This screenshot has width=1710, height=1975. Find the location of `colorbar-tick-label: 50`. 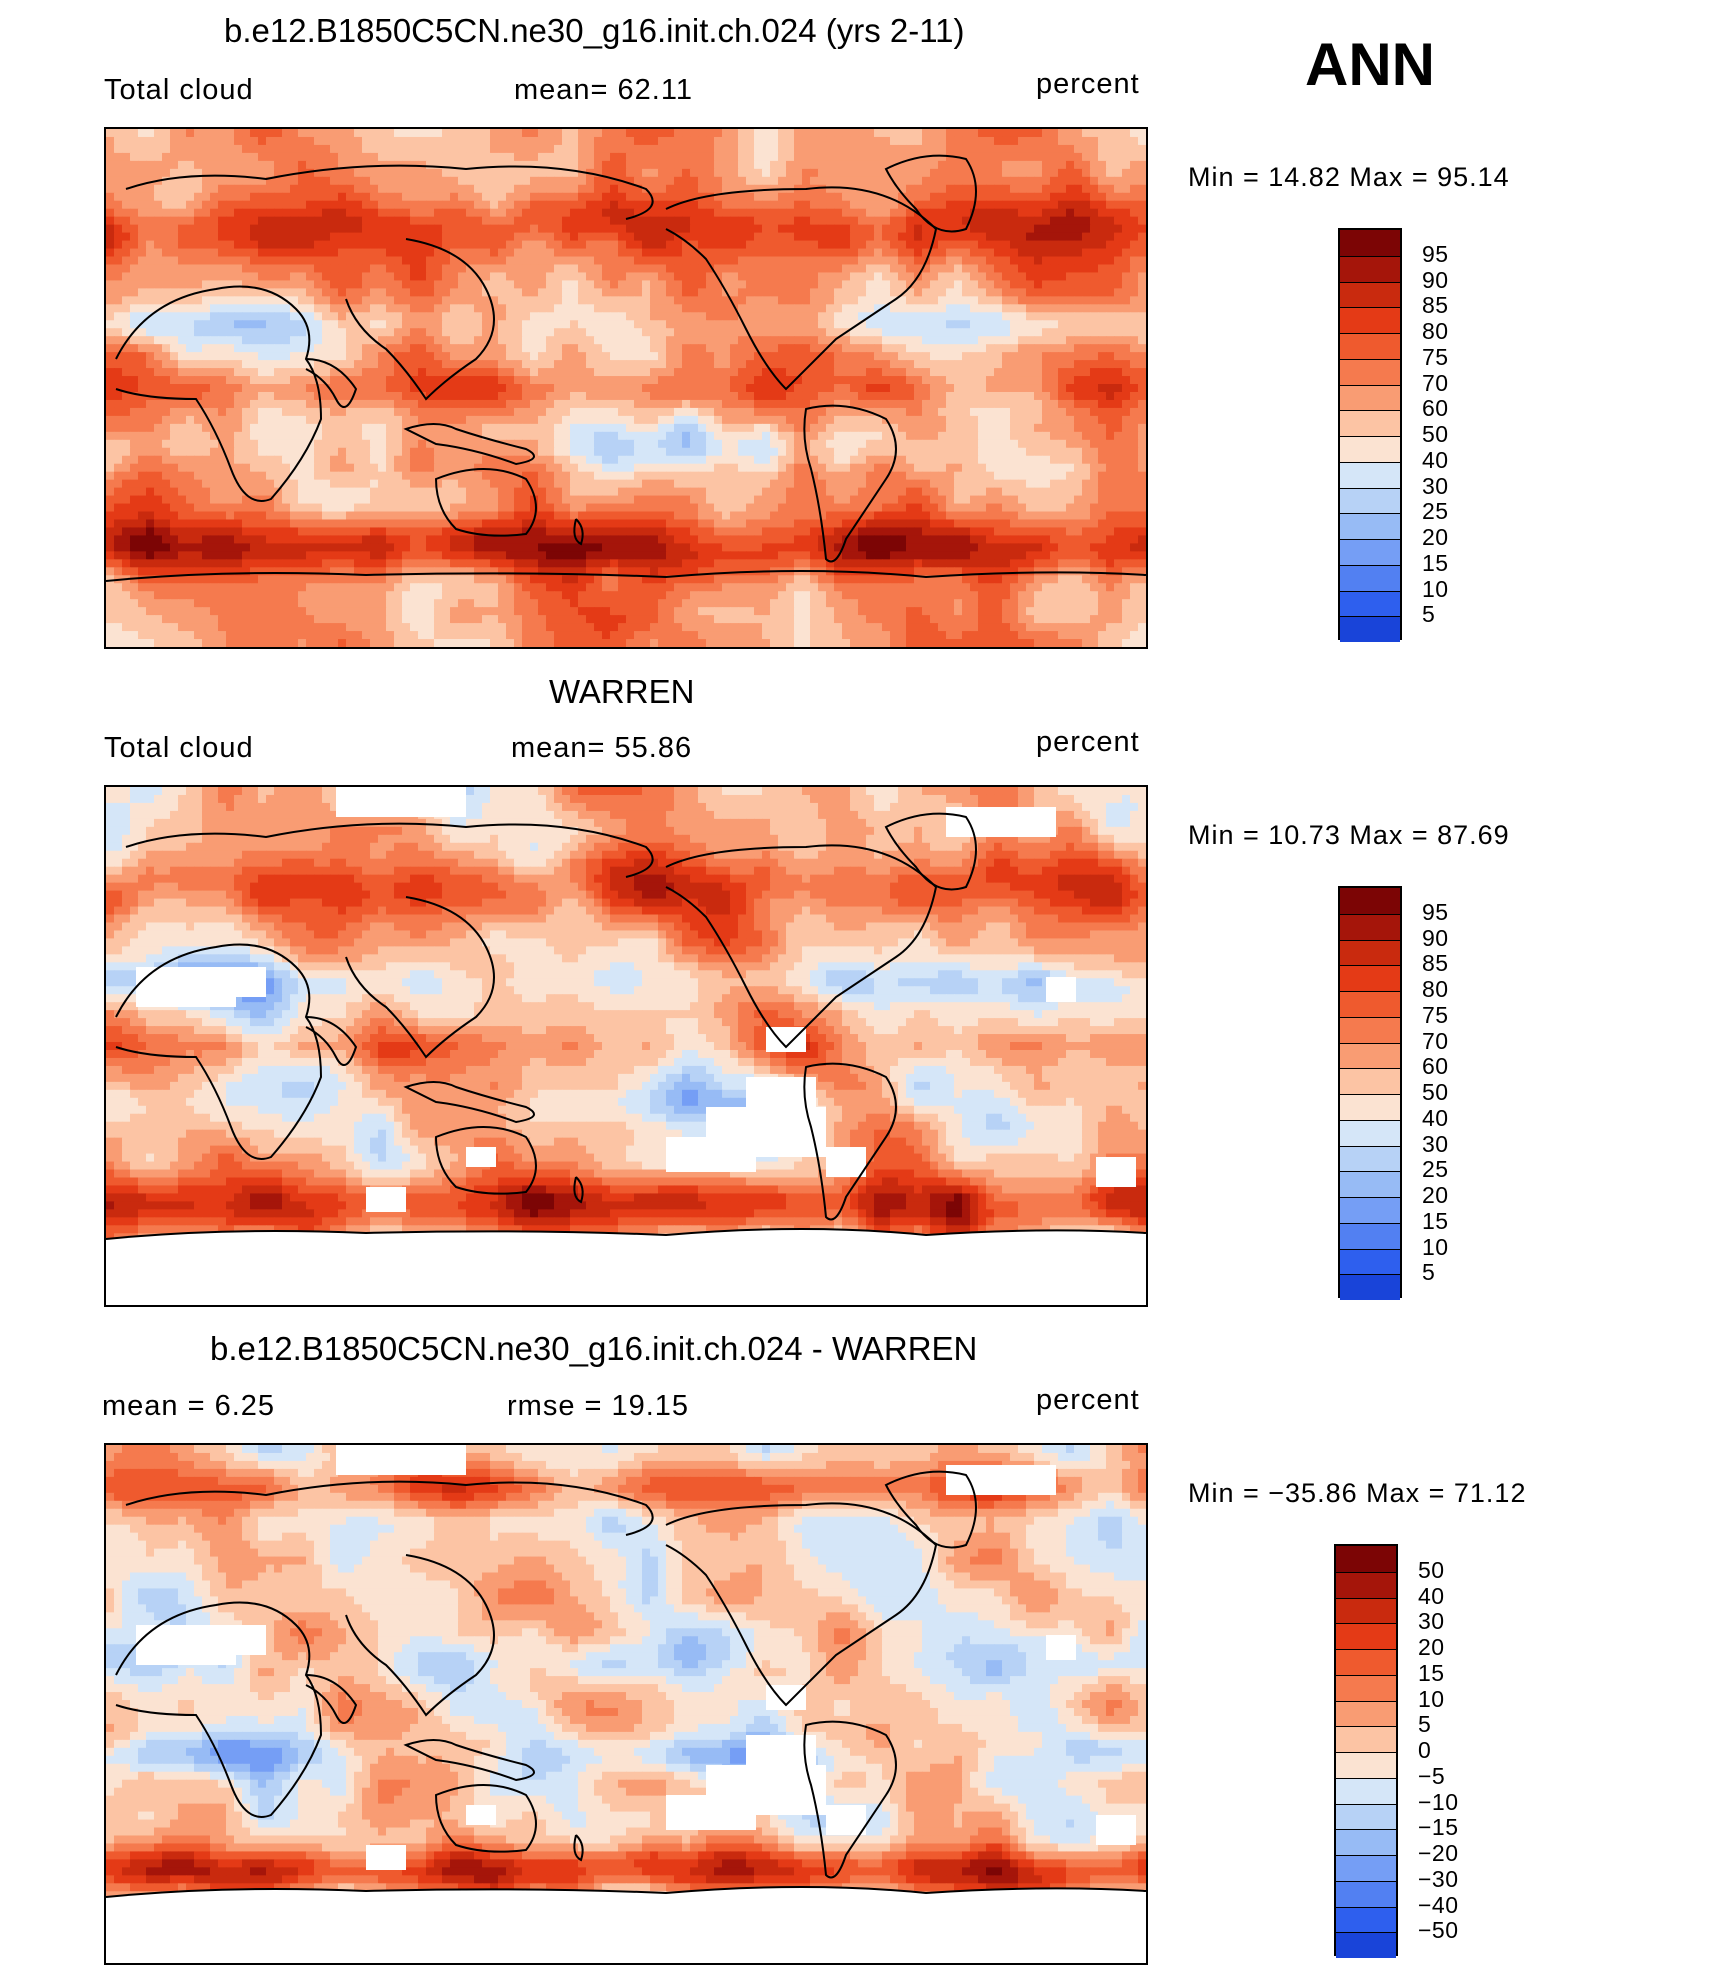

colorbar-tick-label: 50 is located at coordinates (1435, 434).